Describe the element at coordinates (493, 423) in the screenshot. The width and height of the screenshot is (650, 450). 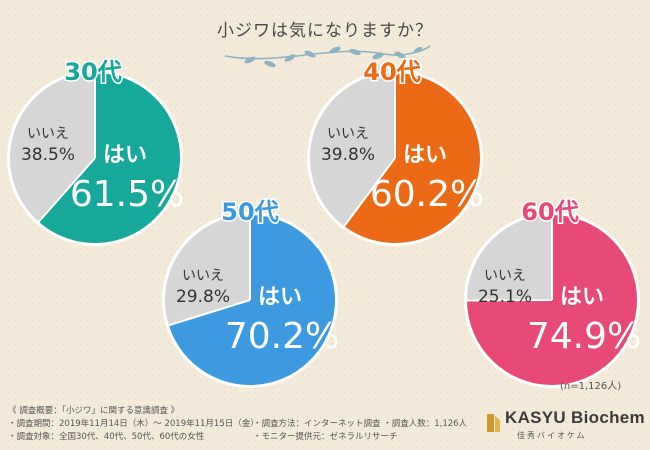
I see `logo-mark-icon` at that location.